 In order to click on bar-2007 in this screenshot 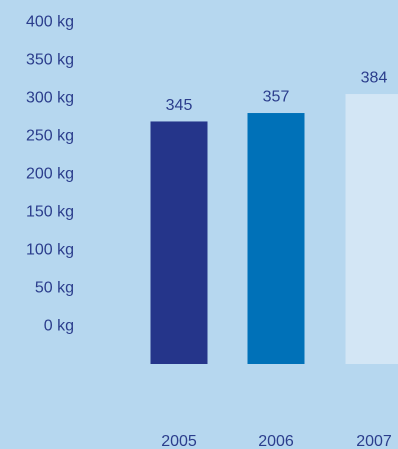, I will do `click(371, 229)`.